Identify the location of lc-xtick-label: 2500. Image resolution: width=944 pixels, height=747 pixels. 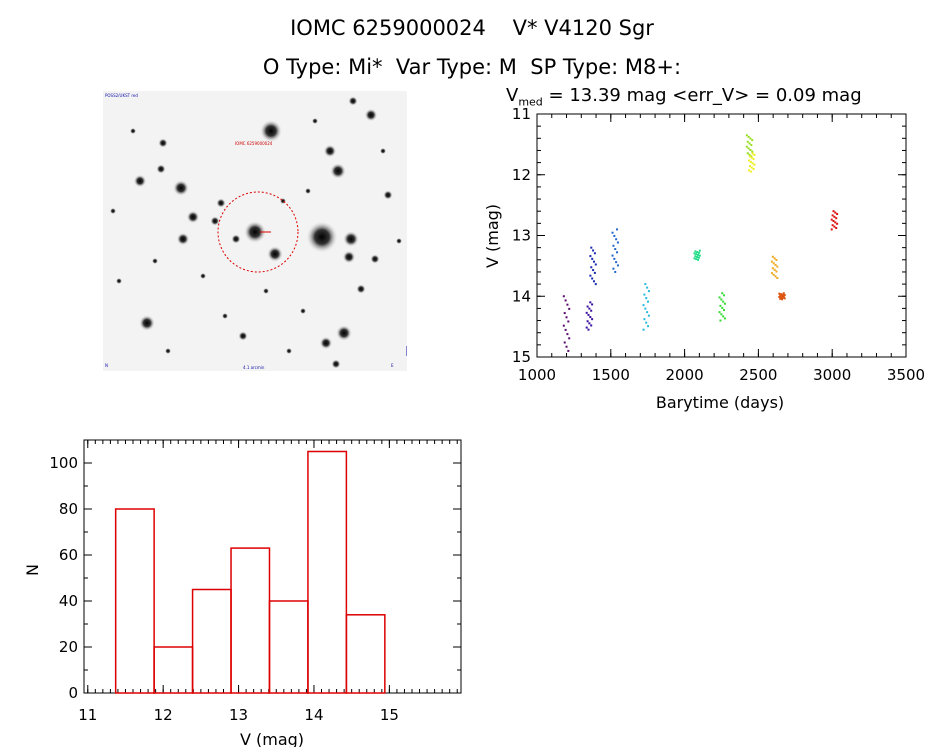
(758, 375).